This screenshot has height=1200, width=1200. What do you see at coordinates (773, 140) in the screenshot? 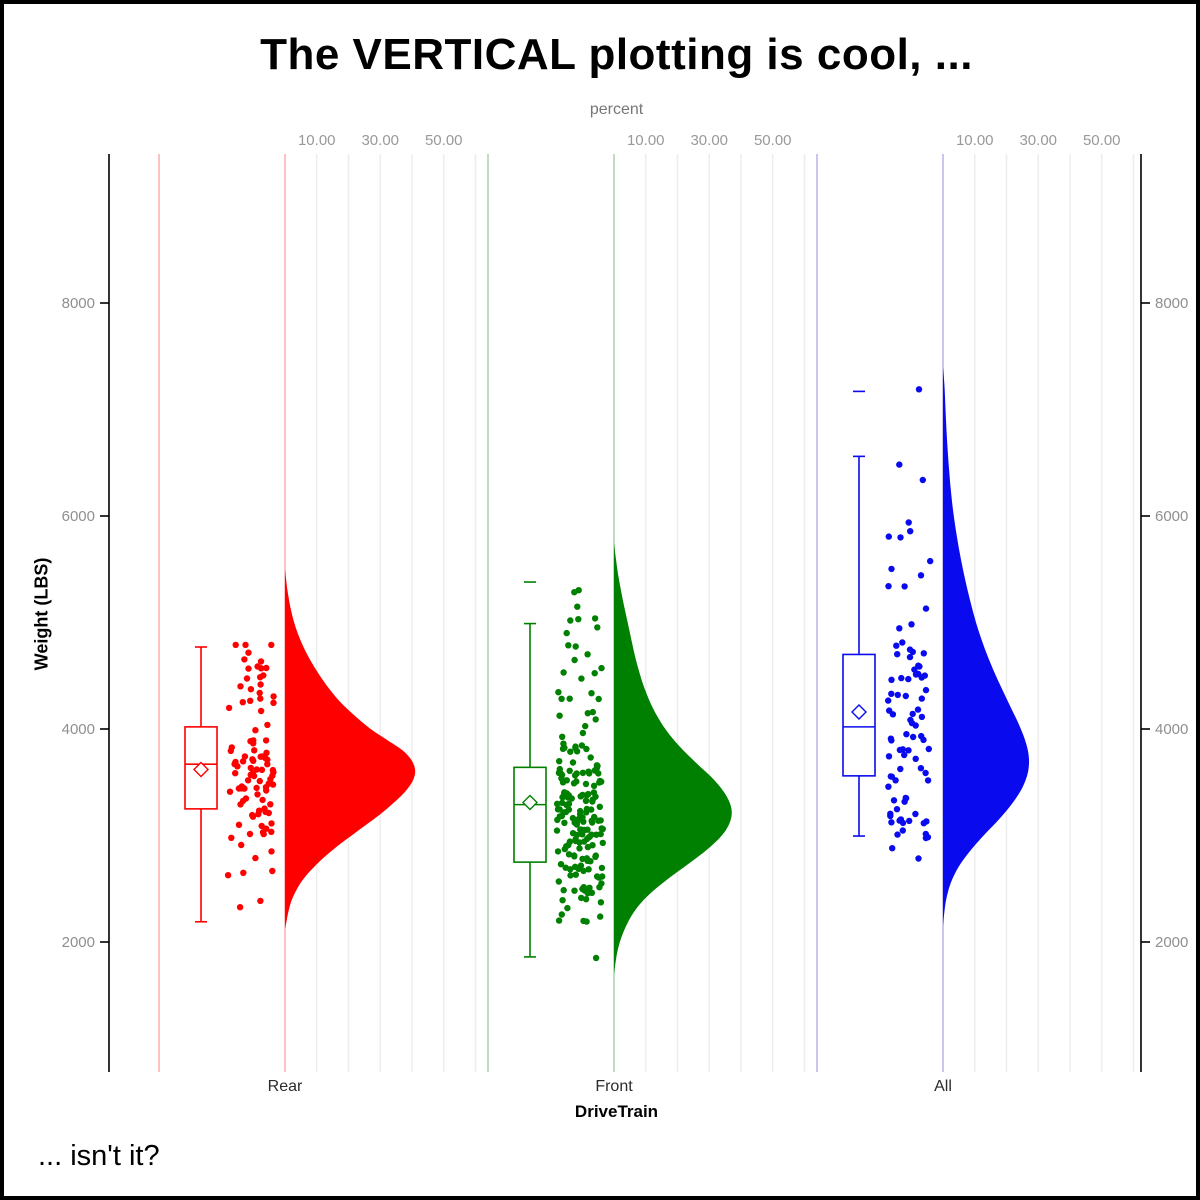
I see `percent-tick-label: 50.00` at bounding box center [773, 140].